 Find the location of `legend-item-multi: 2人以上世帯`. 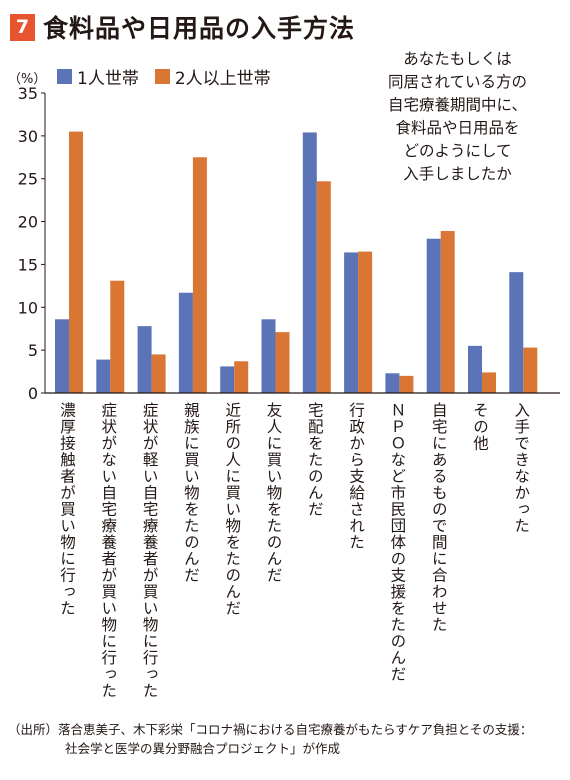

legend-item-multi: 2人以上世帯 is located at coordinates (212, 76).